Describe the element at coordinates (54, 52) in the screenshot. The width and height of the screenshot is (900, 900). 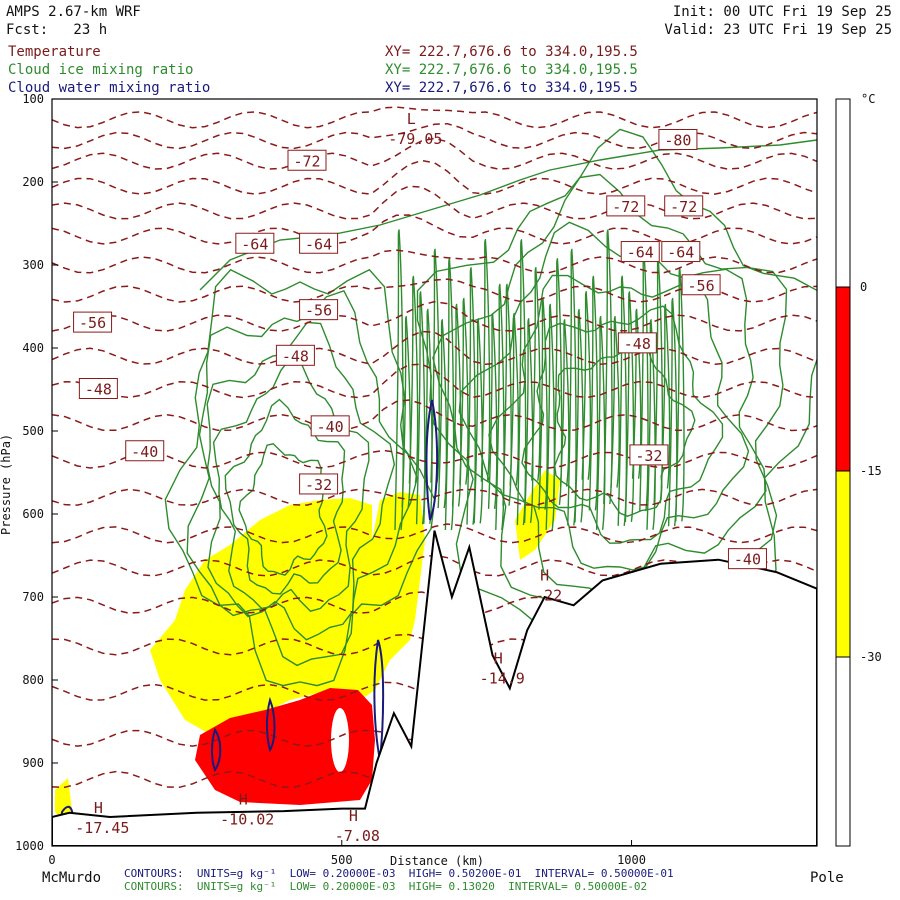
I see `legend-temperature: Temperature` at that location.